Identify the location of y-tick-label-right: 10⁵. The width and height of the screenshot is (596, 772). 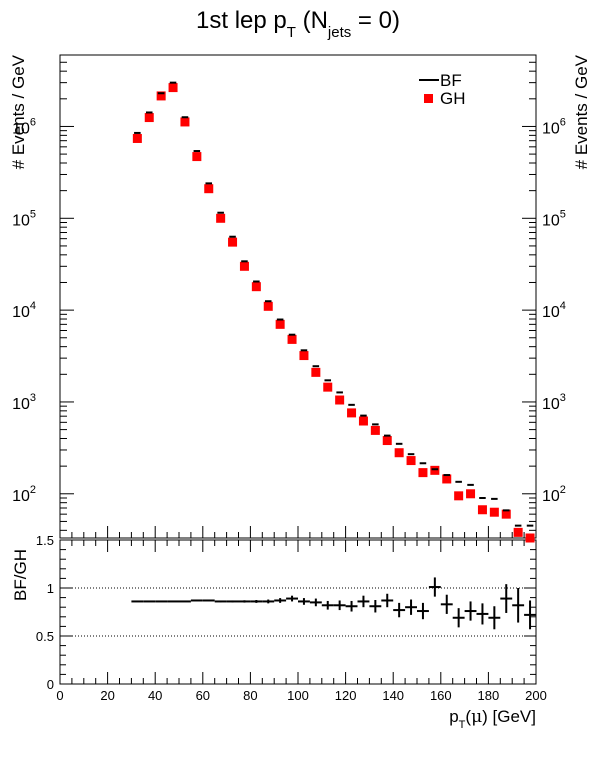
(554, 218).